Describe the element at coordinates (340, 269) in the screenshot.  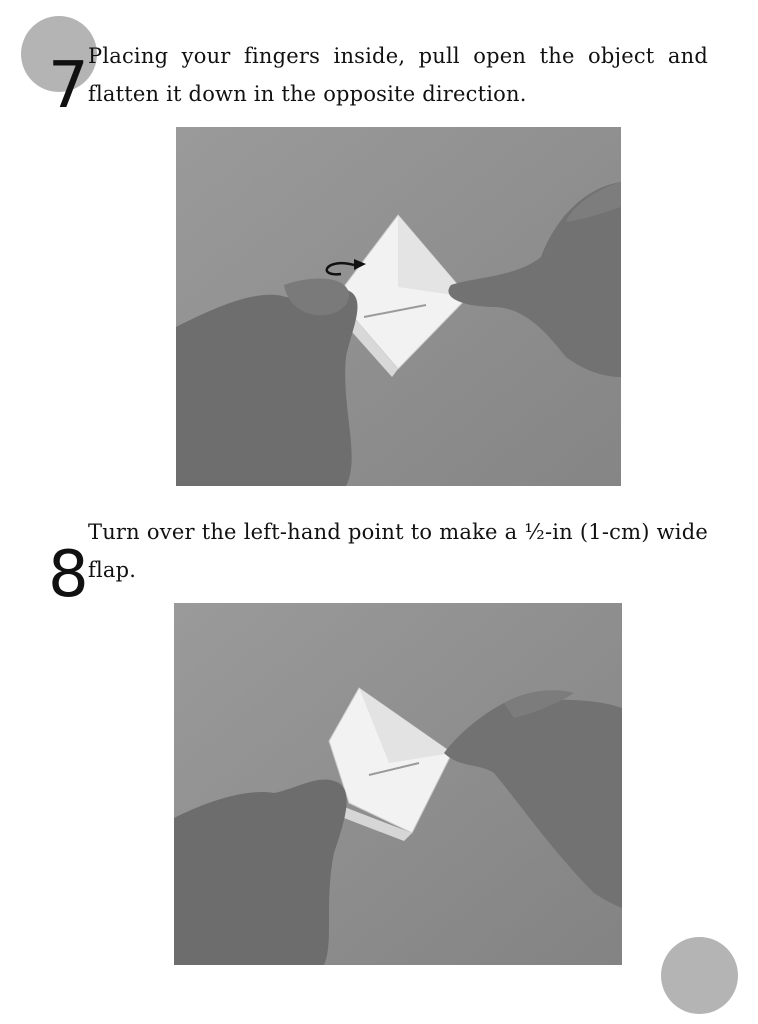
I see `curved-arrow-icon` at that location.